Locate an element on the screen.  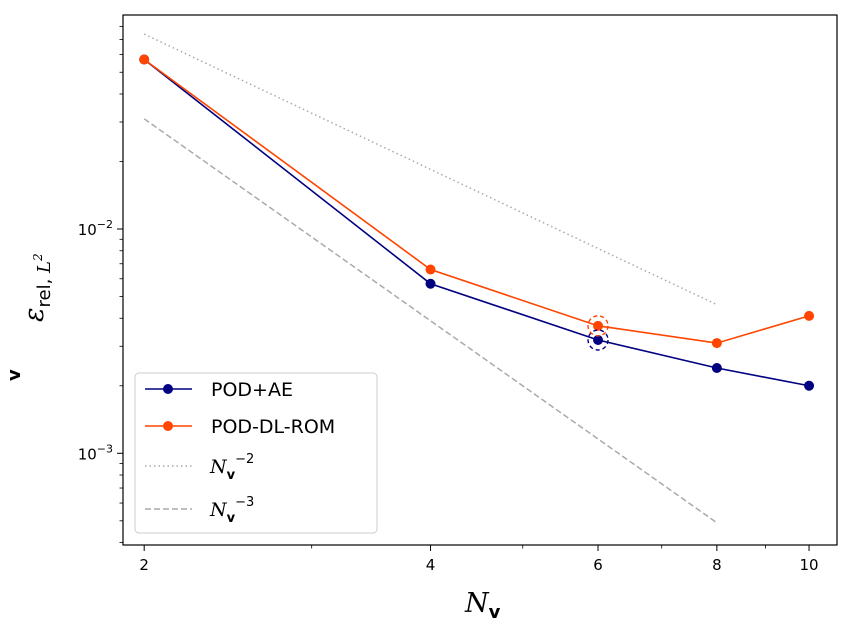
y-axis-label-sup: v is located at coordinates (14, 375).